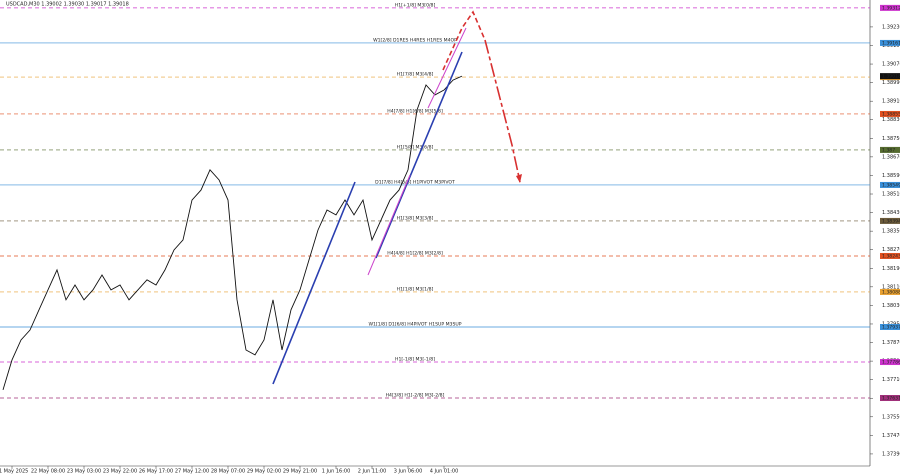  I want to click on level-label: H4[4/8] H1[2/8] M3[2/8], so click(415, 253).